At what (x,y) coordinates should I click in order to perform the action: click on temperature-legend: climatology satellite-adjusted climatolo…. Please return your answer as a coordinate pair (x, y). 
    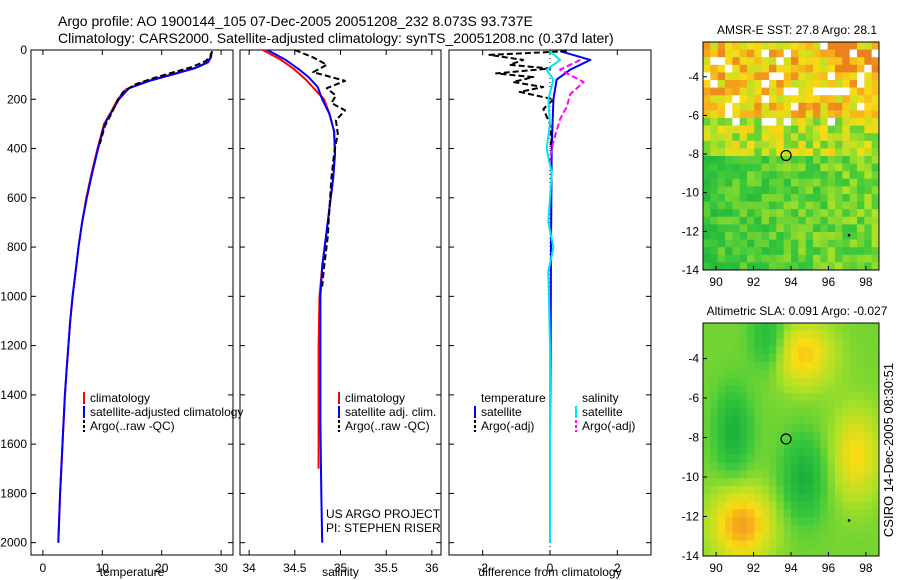
    Looking at the image, I should click on (163, 412).